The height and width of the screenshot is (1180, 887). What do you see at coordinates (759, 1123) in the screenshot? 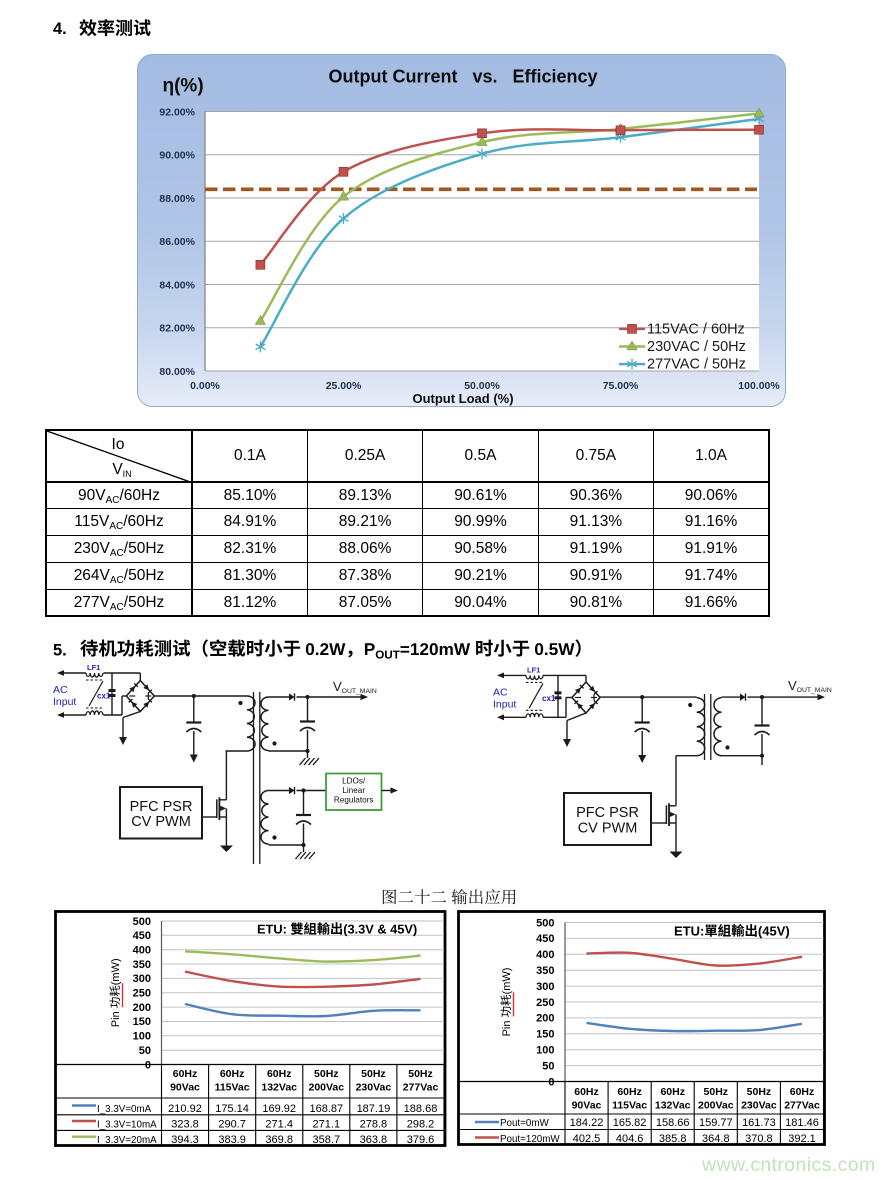
I see `svg-text: 161.73` at bounding box center [759, 1123].